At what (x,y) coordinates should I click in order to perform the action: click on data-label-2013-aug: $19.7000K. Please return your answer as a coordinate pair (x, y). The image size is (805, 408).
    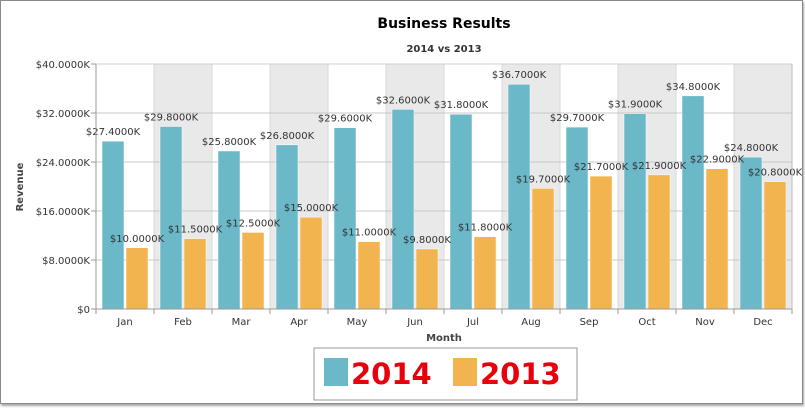
    Looking at the image, I should click on (543, 179).